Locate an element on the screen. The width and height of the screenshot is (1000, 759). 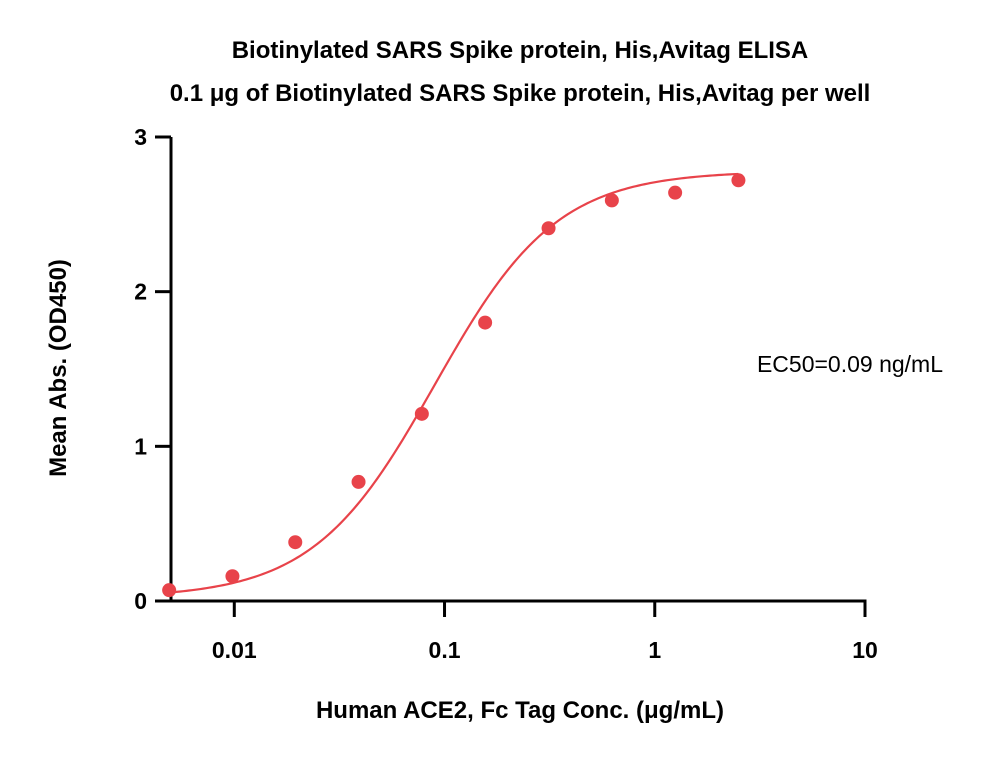
y-tick-label: 3 is located at coordinates (140, 137).